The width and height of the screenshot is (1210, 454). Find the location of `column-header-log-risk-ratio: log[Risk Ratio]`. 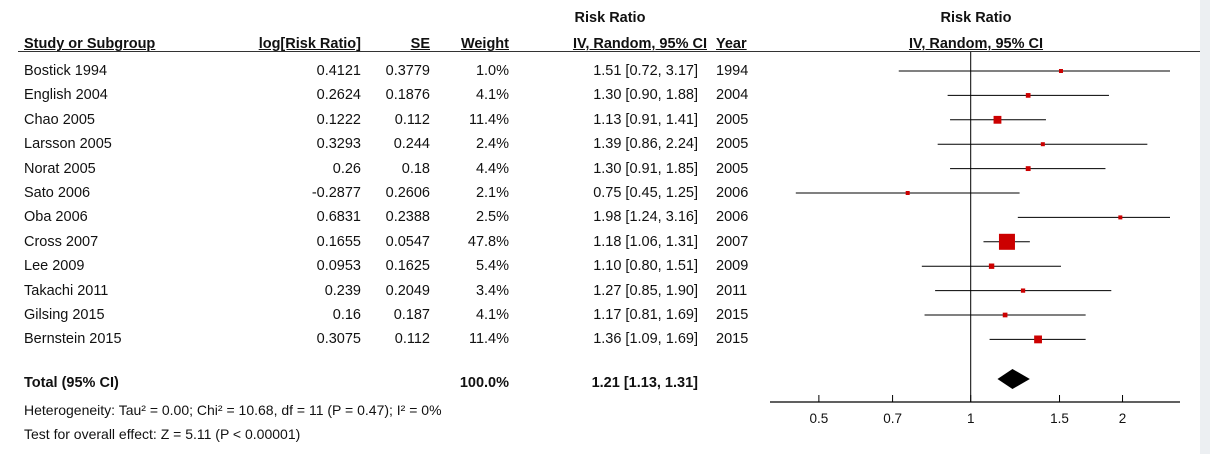

column-header-log-risk-ratio: log[Risk Ratio] is located at coordinates (309, 44).